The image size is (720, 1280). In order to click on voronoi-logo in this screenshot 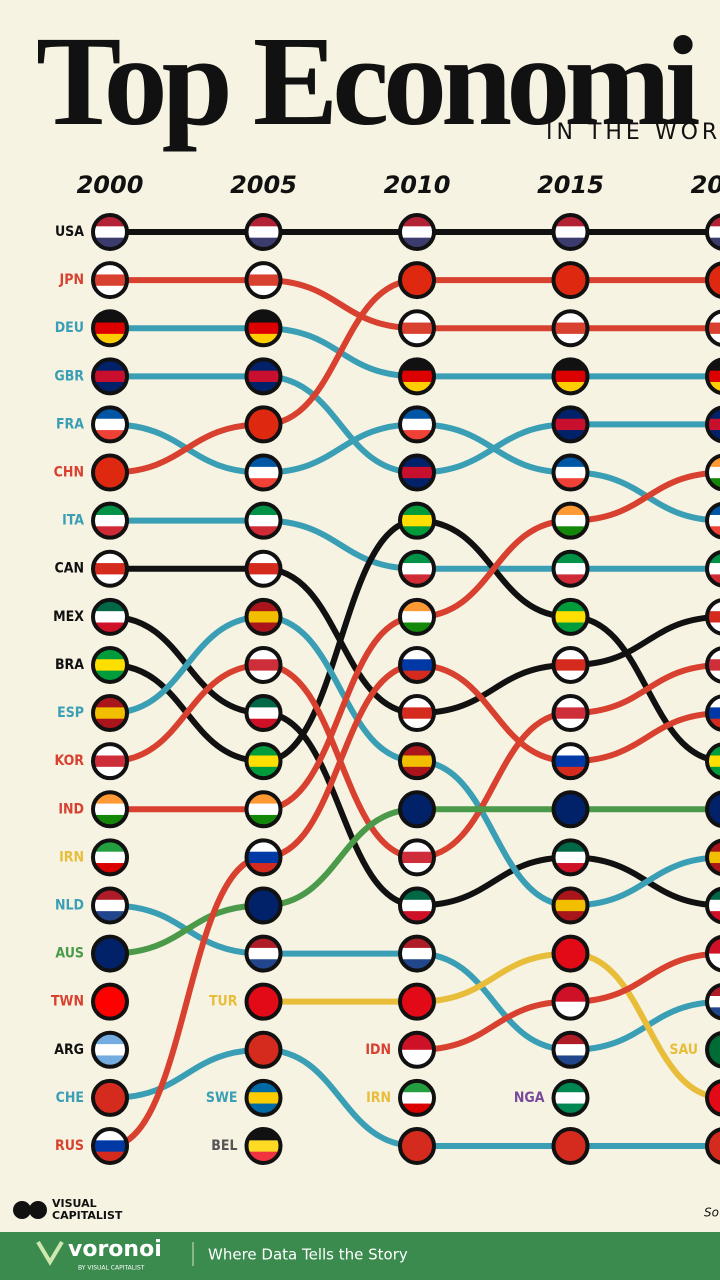, I will do `click(50, 1253)`.